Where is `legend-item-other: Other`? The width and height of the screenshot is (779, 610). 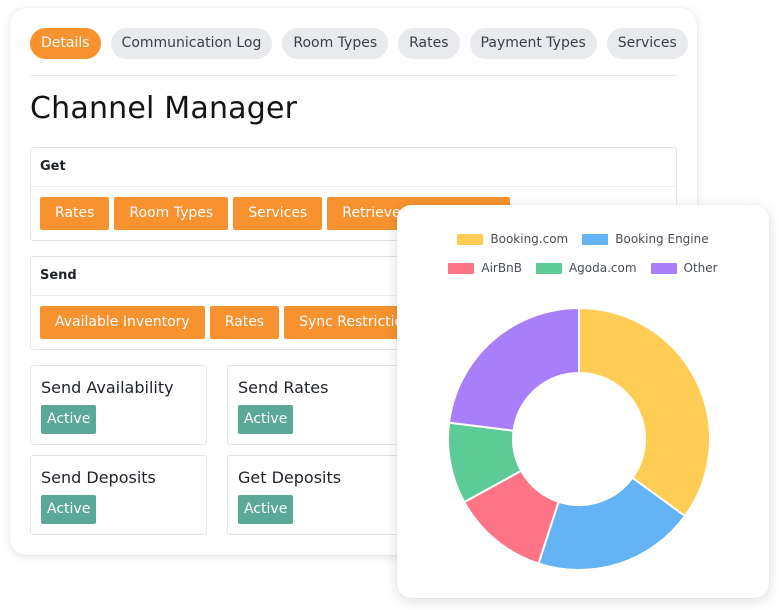
legend-item-other: Other is located at coordinates (684, 268).